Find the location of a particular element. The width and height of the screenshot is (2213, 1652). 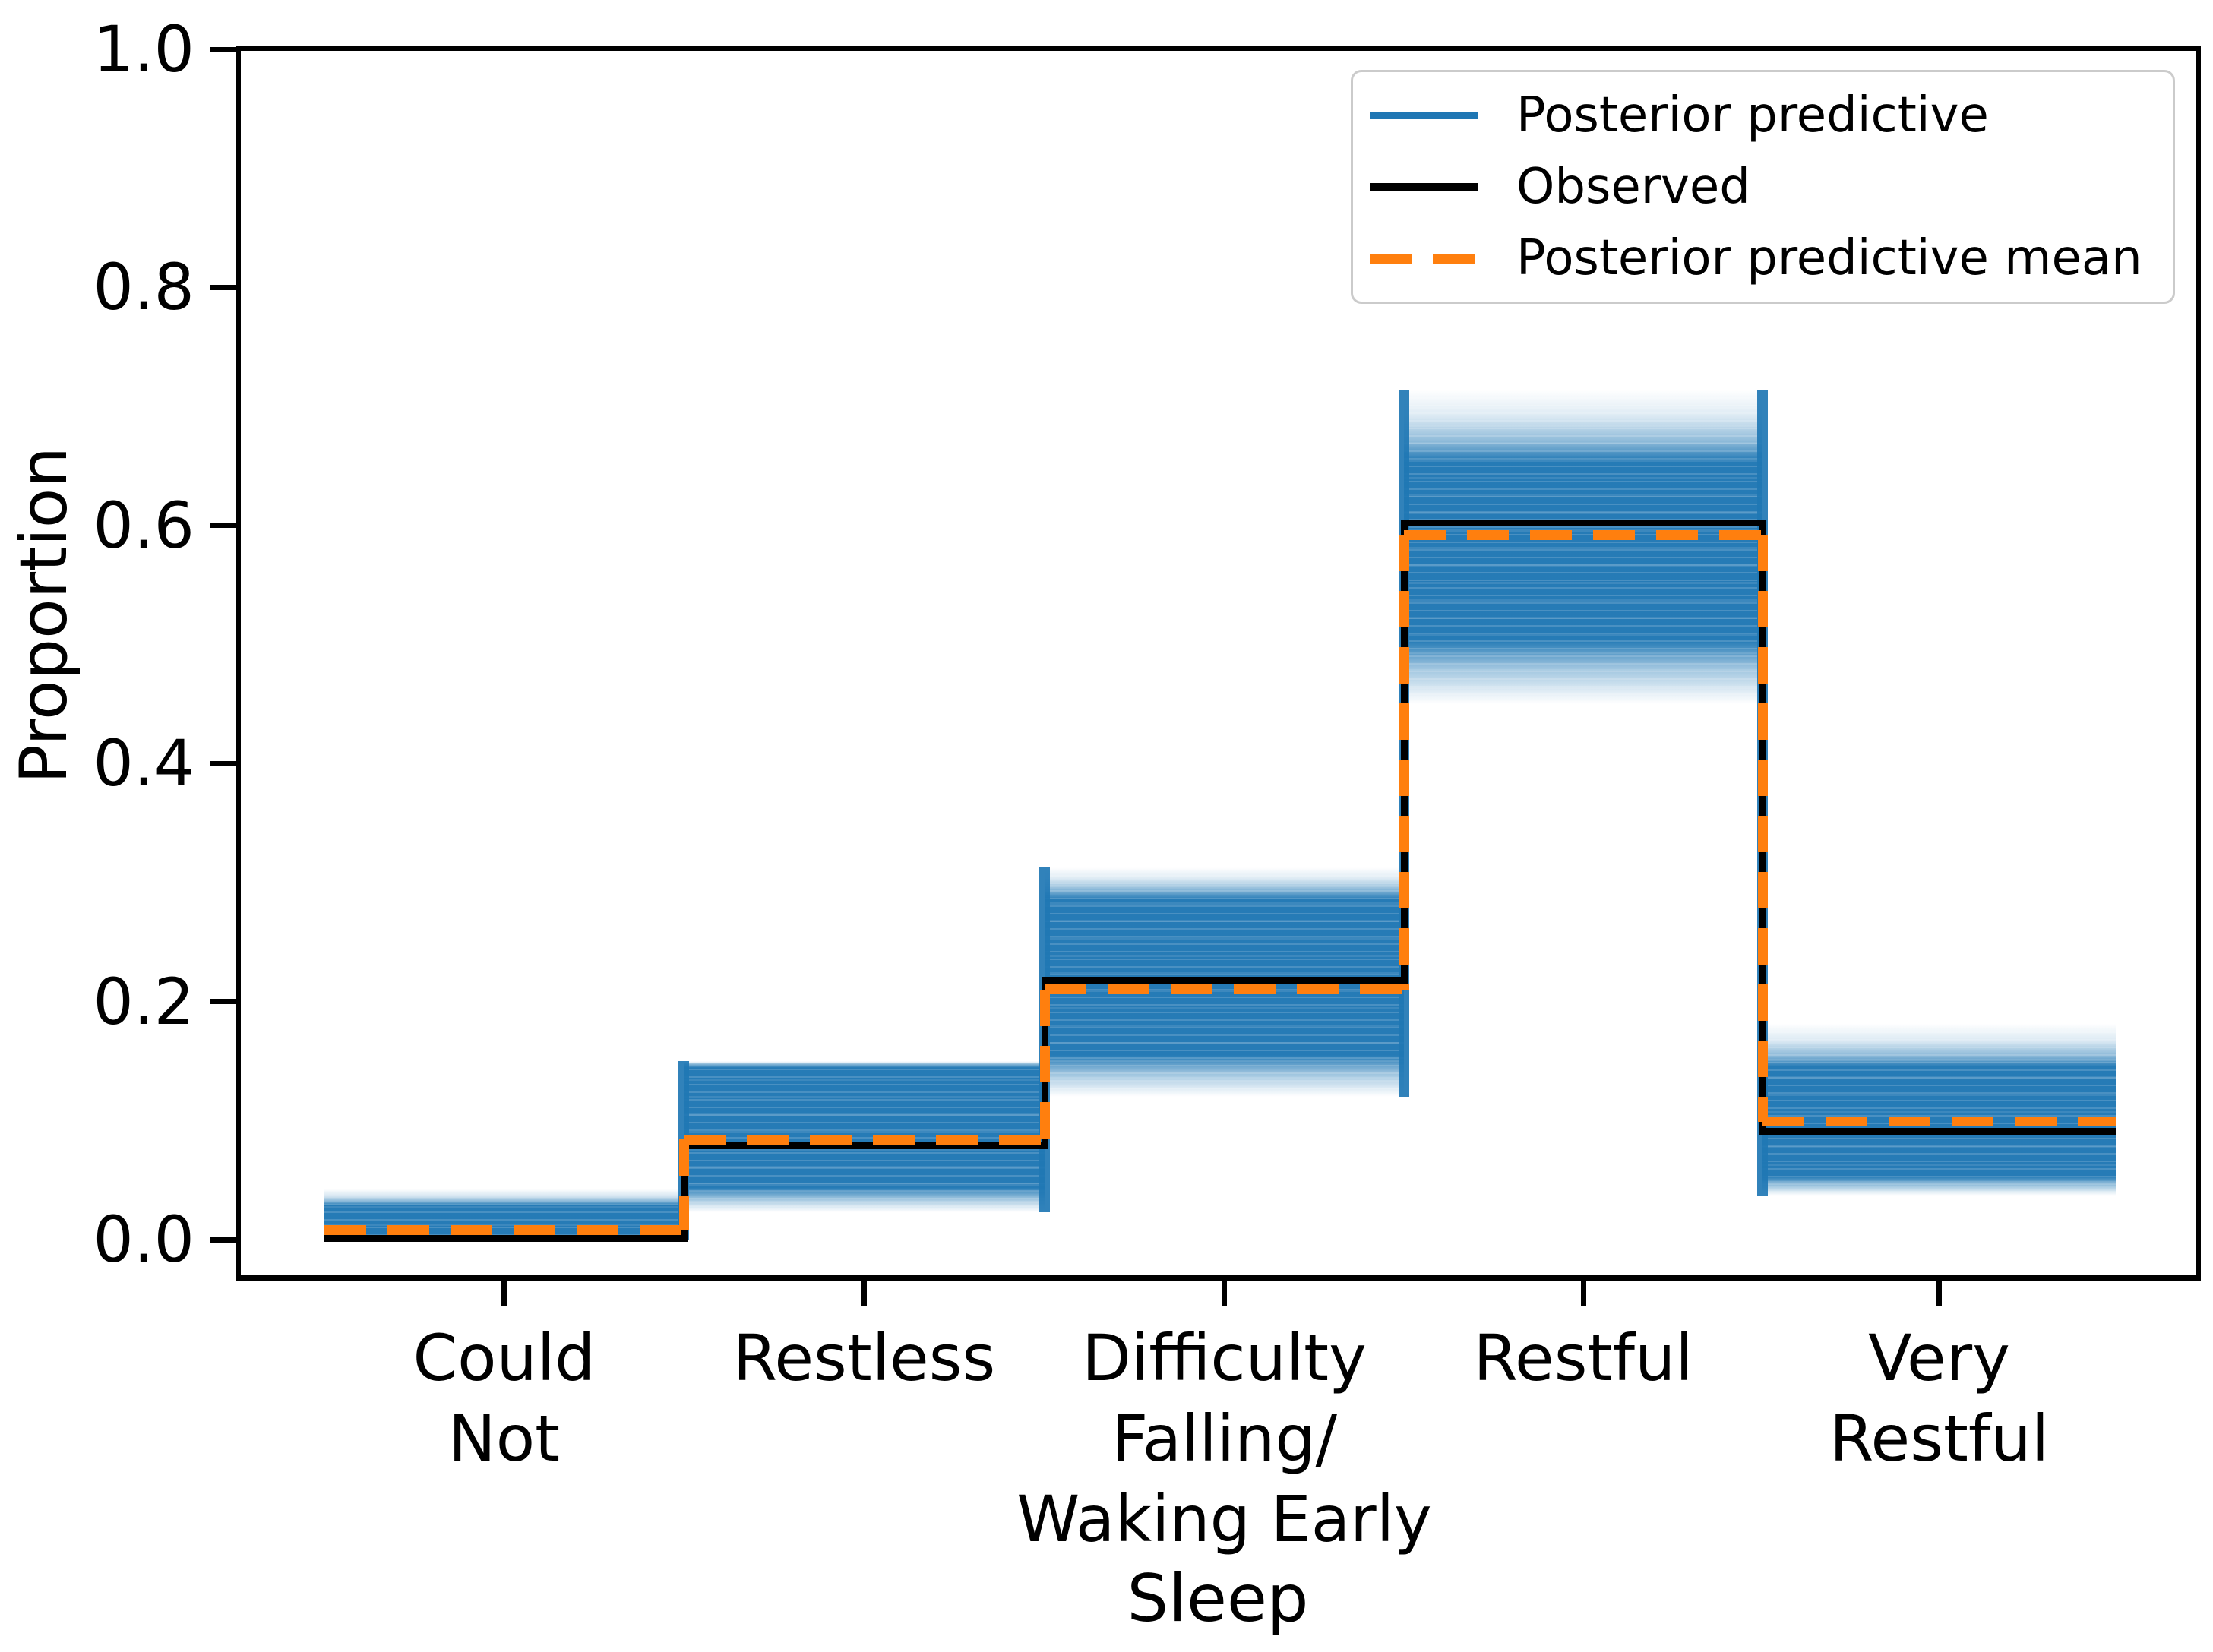

legend-observed-label: Observed is located at coordinates (1633, 187).